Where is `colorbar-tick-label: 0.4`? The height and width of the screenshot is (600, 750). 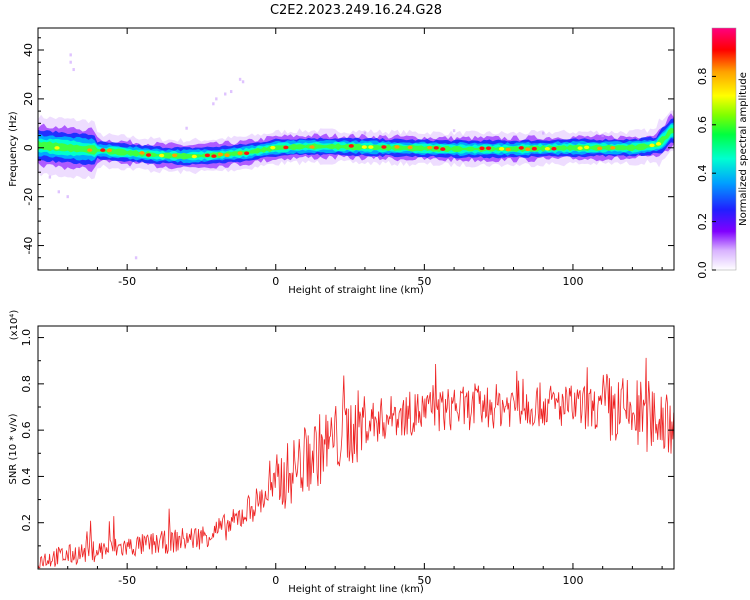
colorbar-tick-label: 0.4 is located at coordinates (702, 173).